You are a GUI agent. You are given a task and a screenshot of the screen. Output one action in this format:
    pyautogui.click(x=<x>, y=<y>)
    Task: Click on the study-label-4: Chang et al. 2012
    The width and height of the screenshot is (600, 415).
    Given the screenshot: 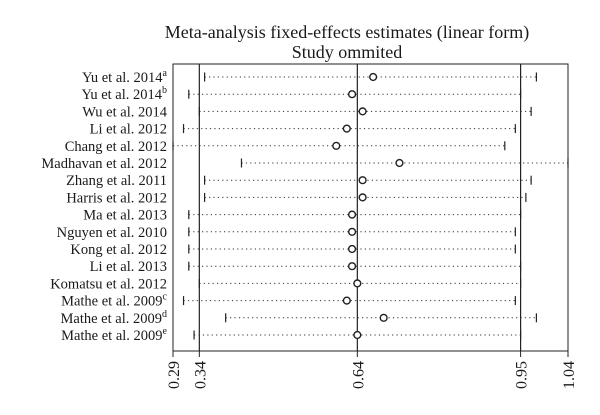 What is the action you would take?
    pyautogui.click(x=116, y=147)
    